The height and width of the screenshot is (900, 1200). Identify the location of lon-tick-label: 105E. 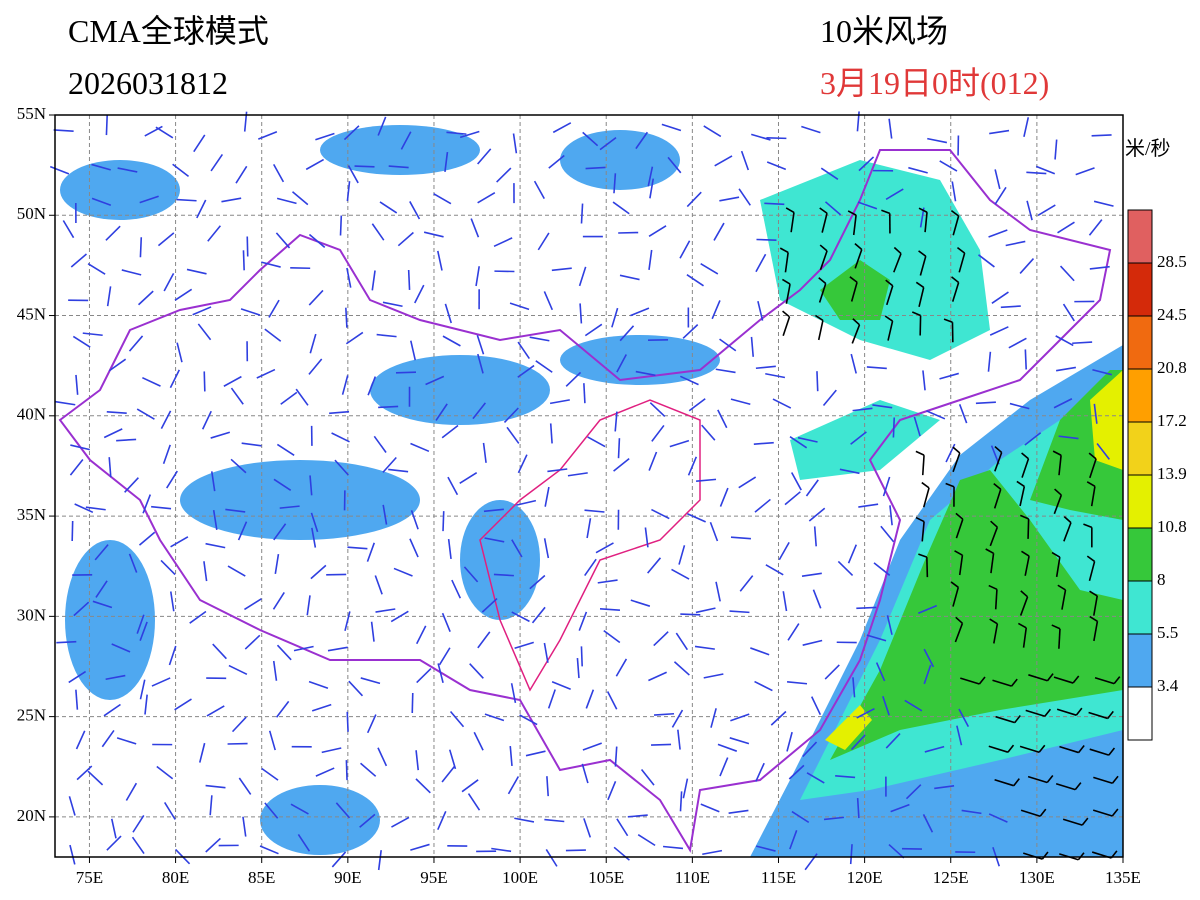
(606, 877).